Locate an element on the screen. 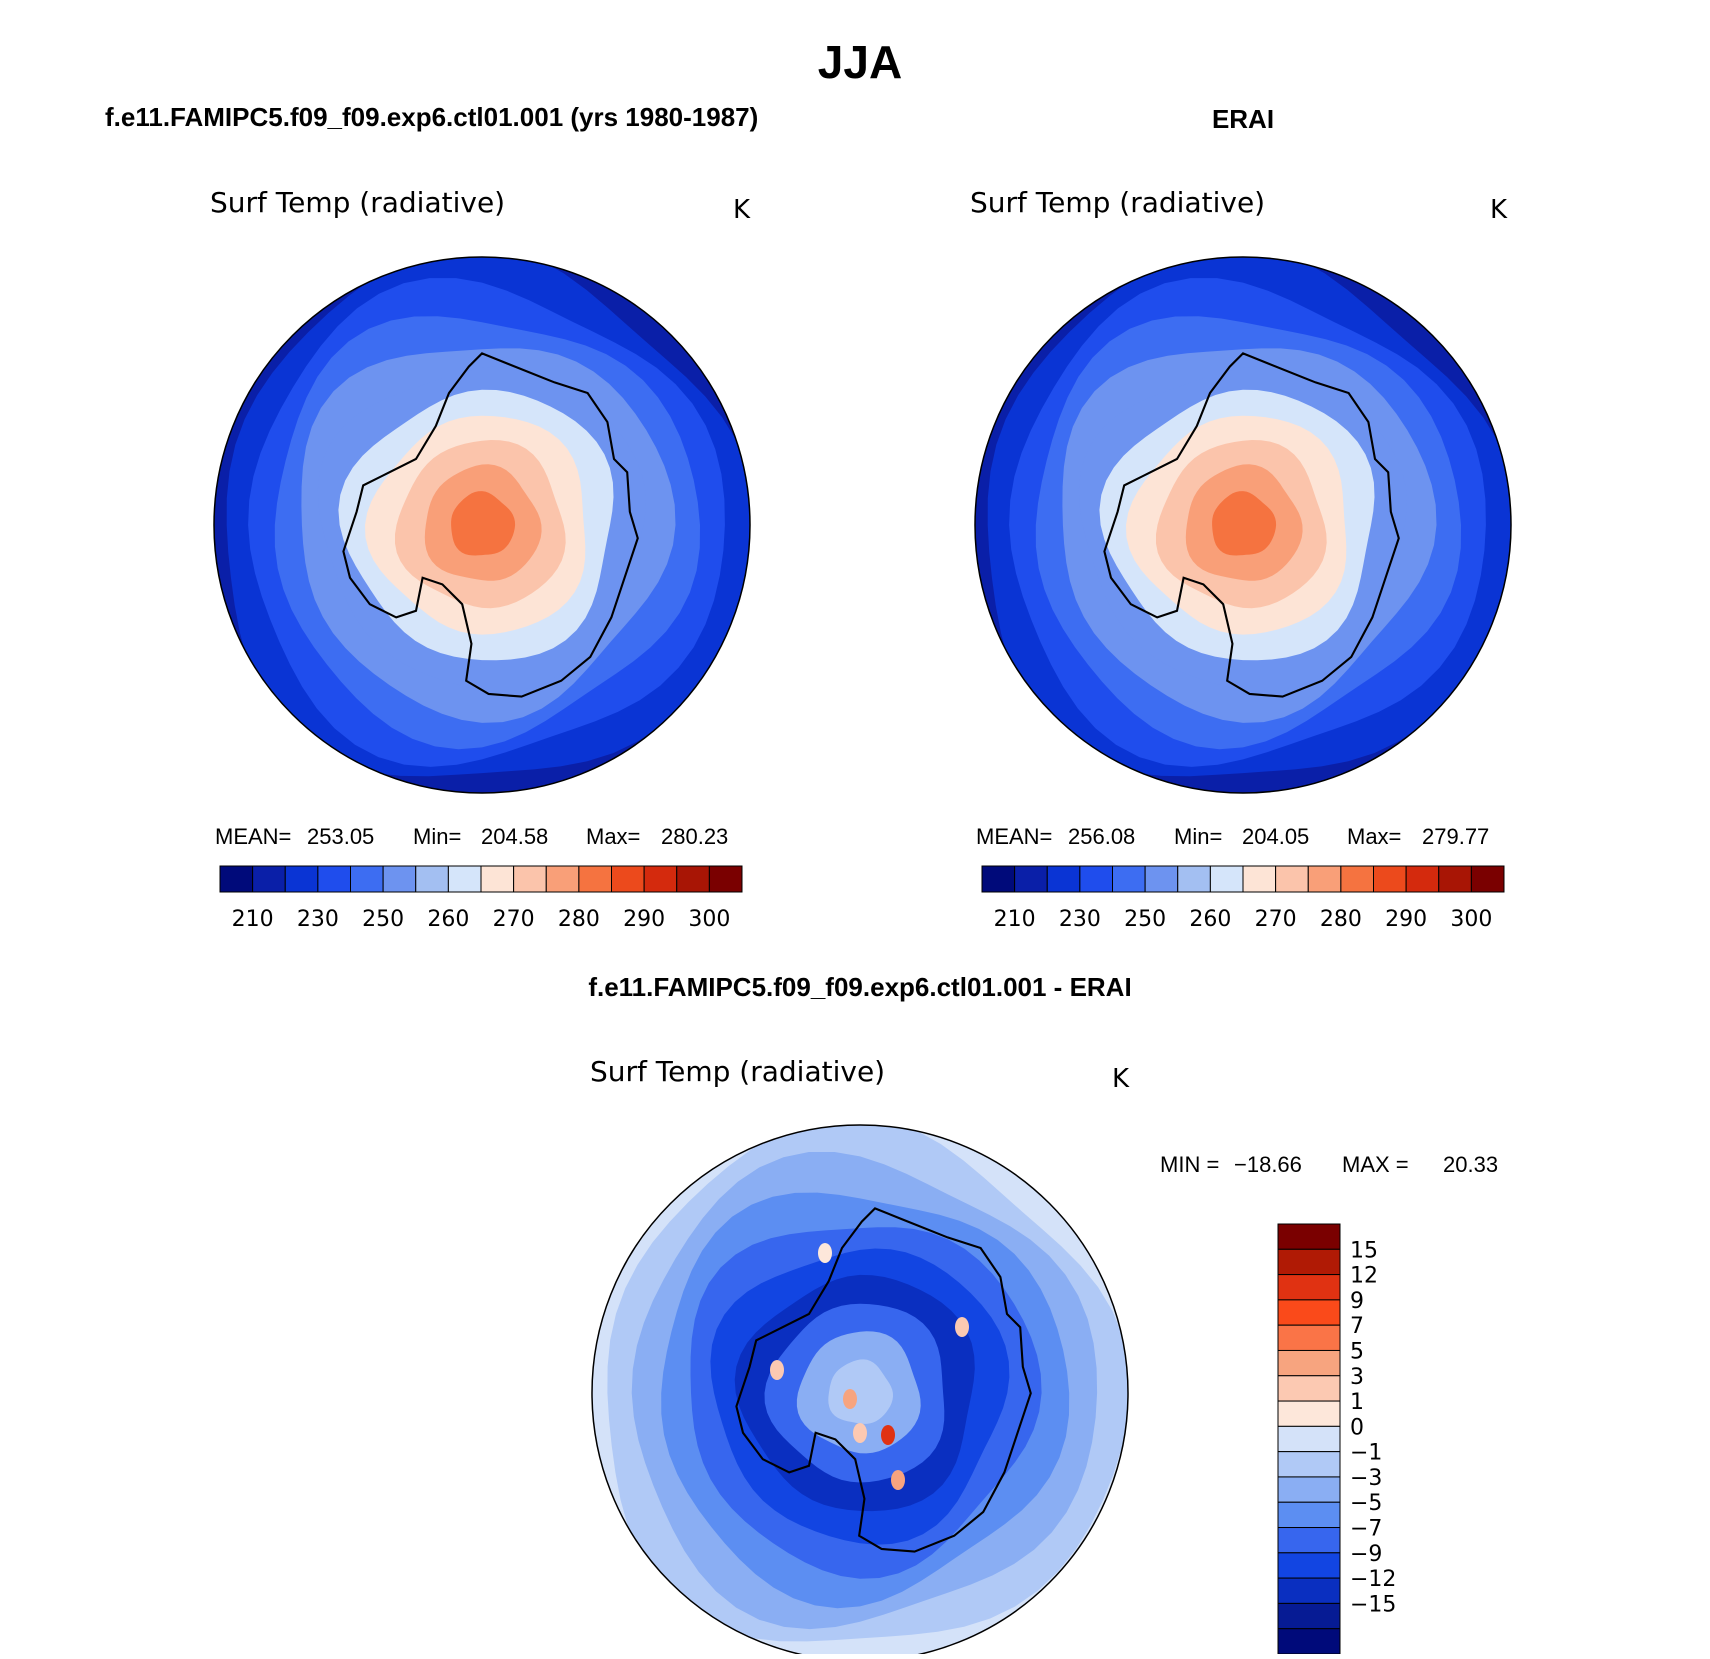 This screenshot has width=1710, height=1659. panel-diff-max-label: MAX = is located at coordinates (1375, 1164).